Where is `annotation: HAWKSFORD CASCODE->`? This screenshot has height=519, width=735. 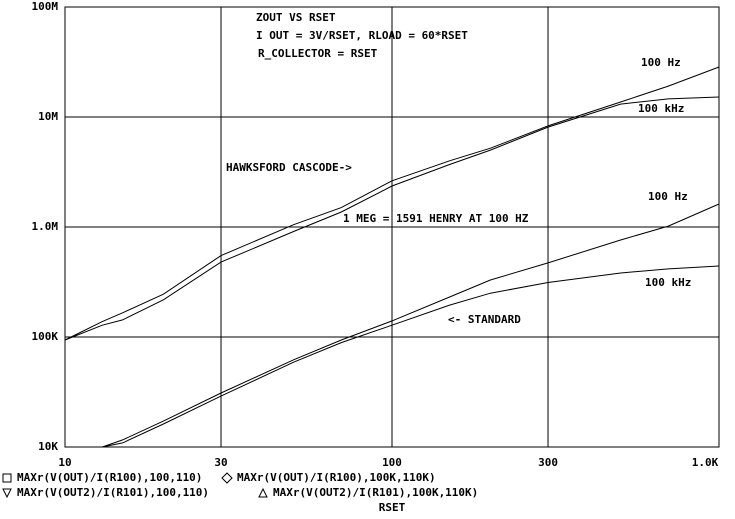
annotation: HAWKSFORD CASCODE-> is located at coordinates (289, 167).